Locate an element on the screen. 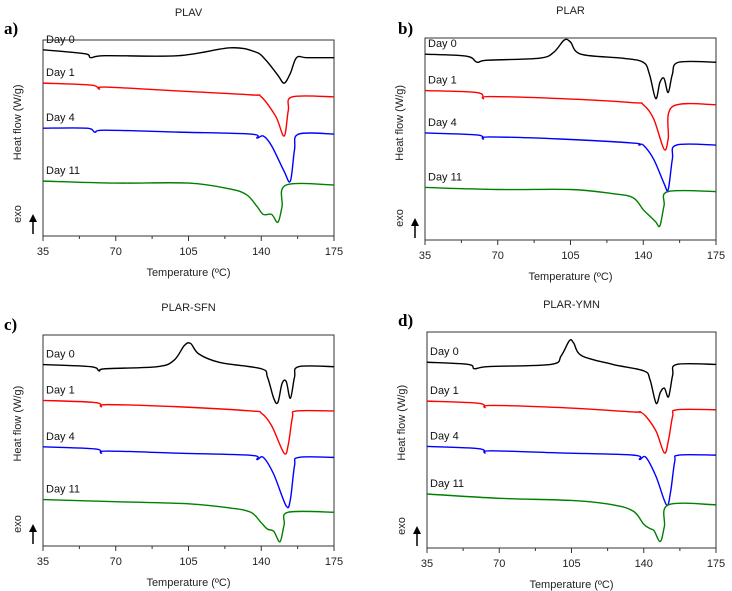 Image resolution: width=732 pixels, height=591 pixels. plot-frame is located at coordinates (188, 138).